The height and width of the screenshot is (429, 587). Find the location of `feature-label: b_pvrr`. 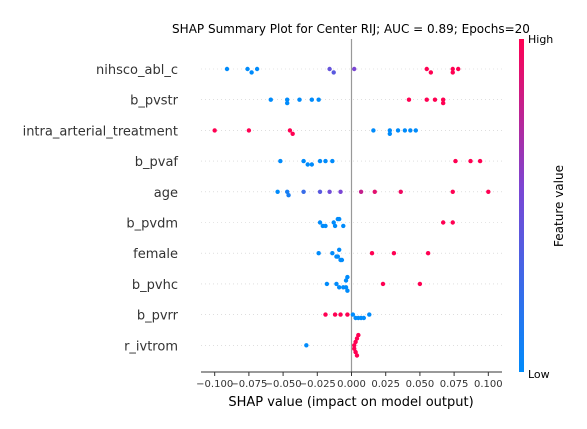

feature-label: b_pvrr is located at coordinates (158, 316).